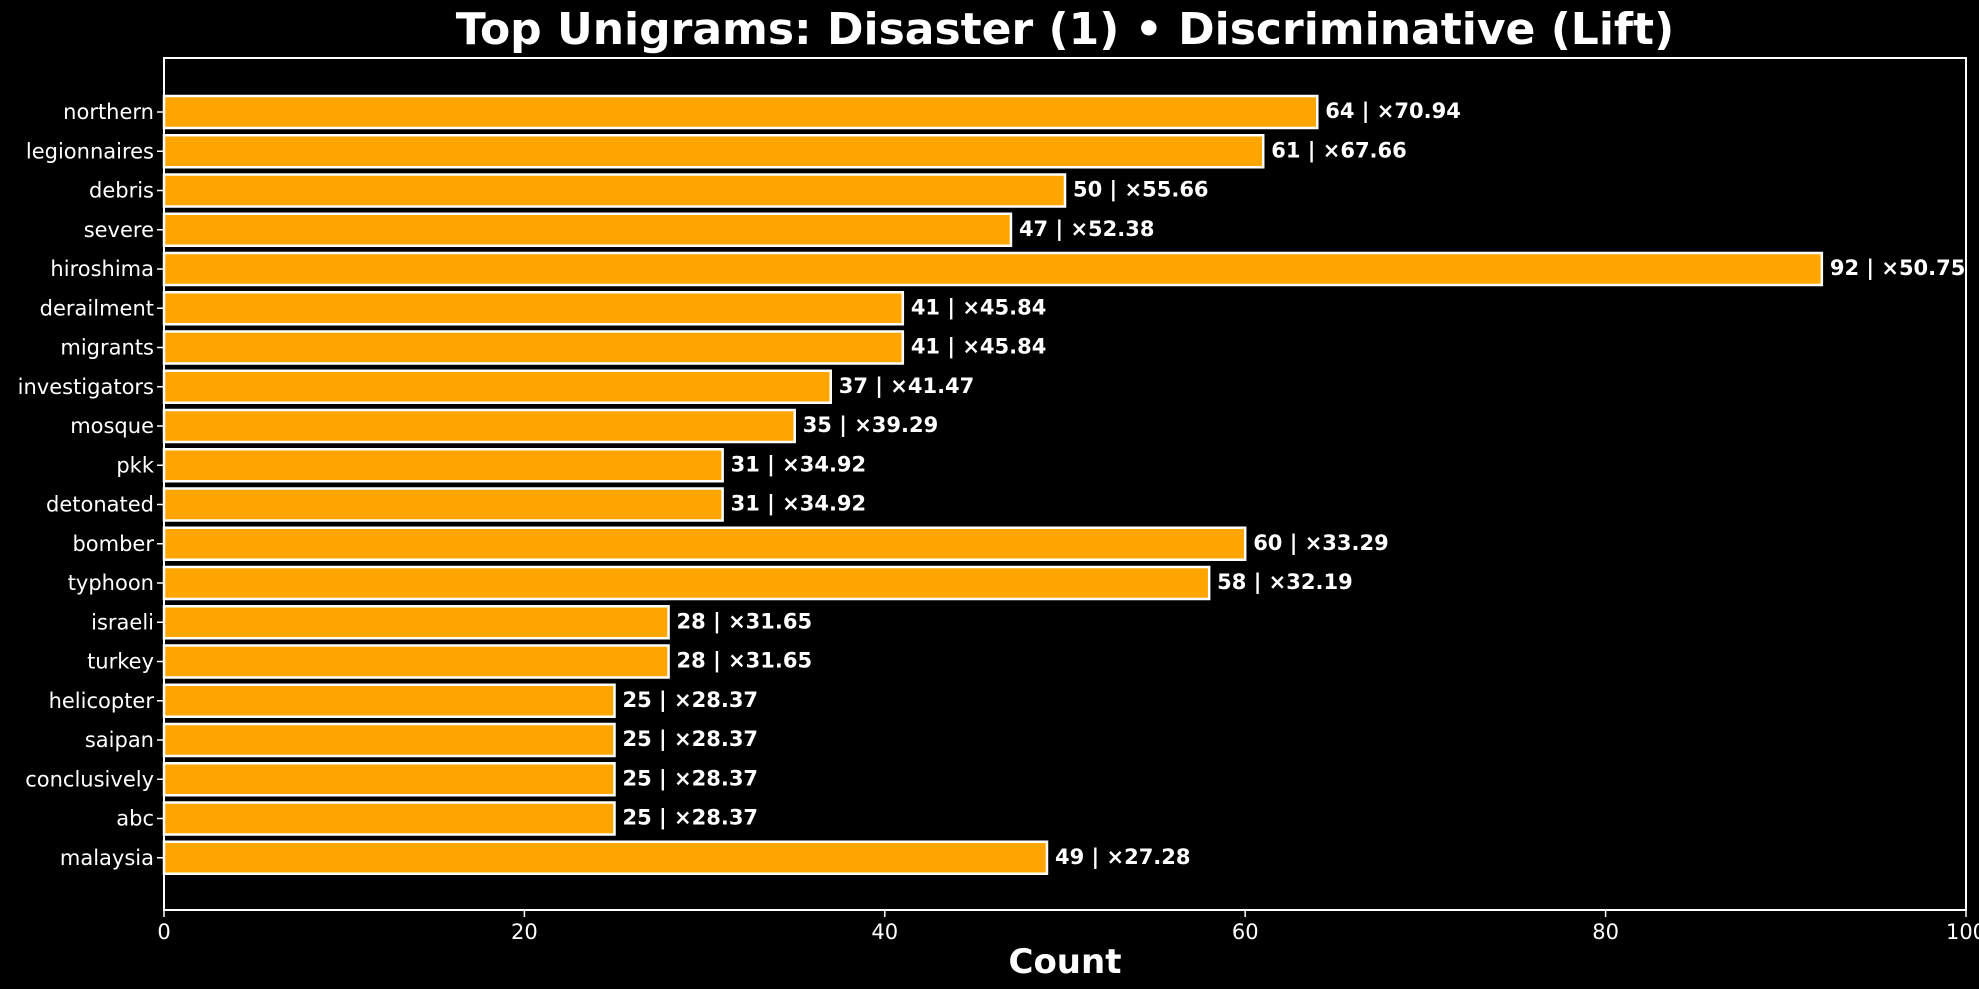 This screenshot has height=989, width=1979. Describe the element at coordinates (163, 932) in the screenshot. I see `x-tick-label: 0` at that location.